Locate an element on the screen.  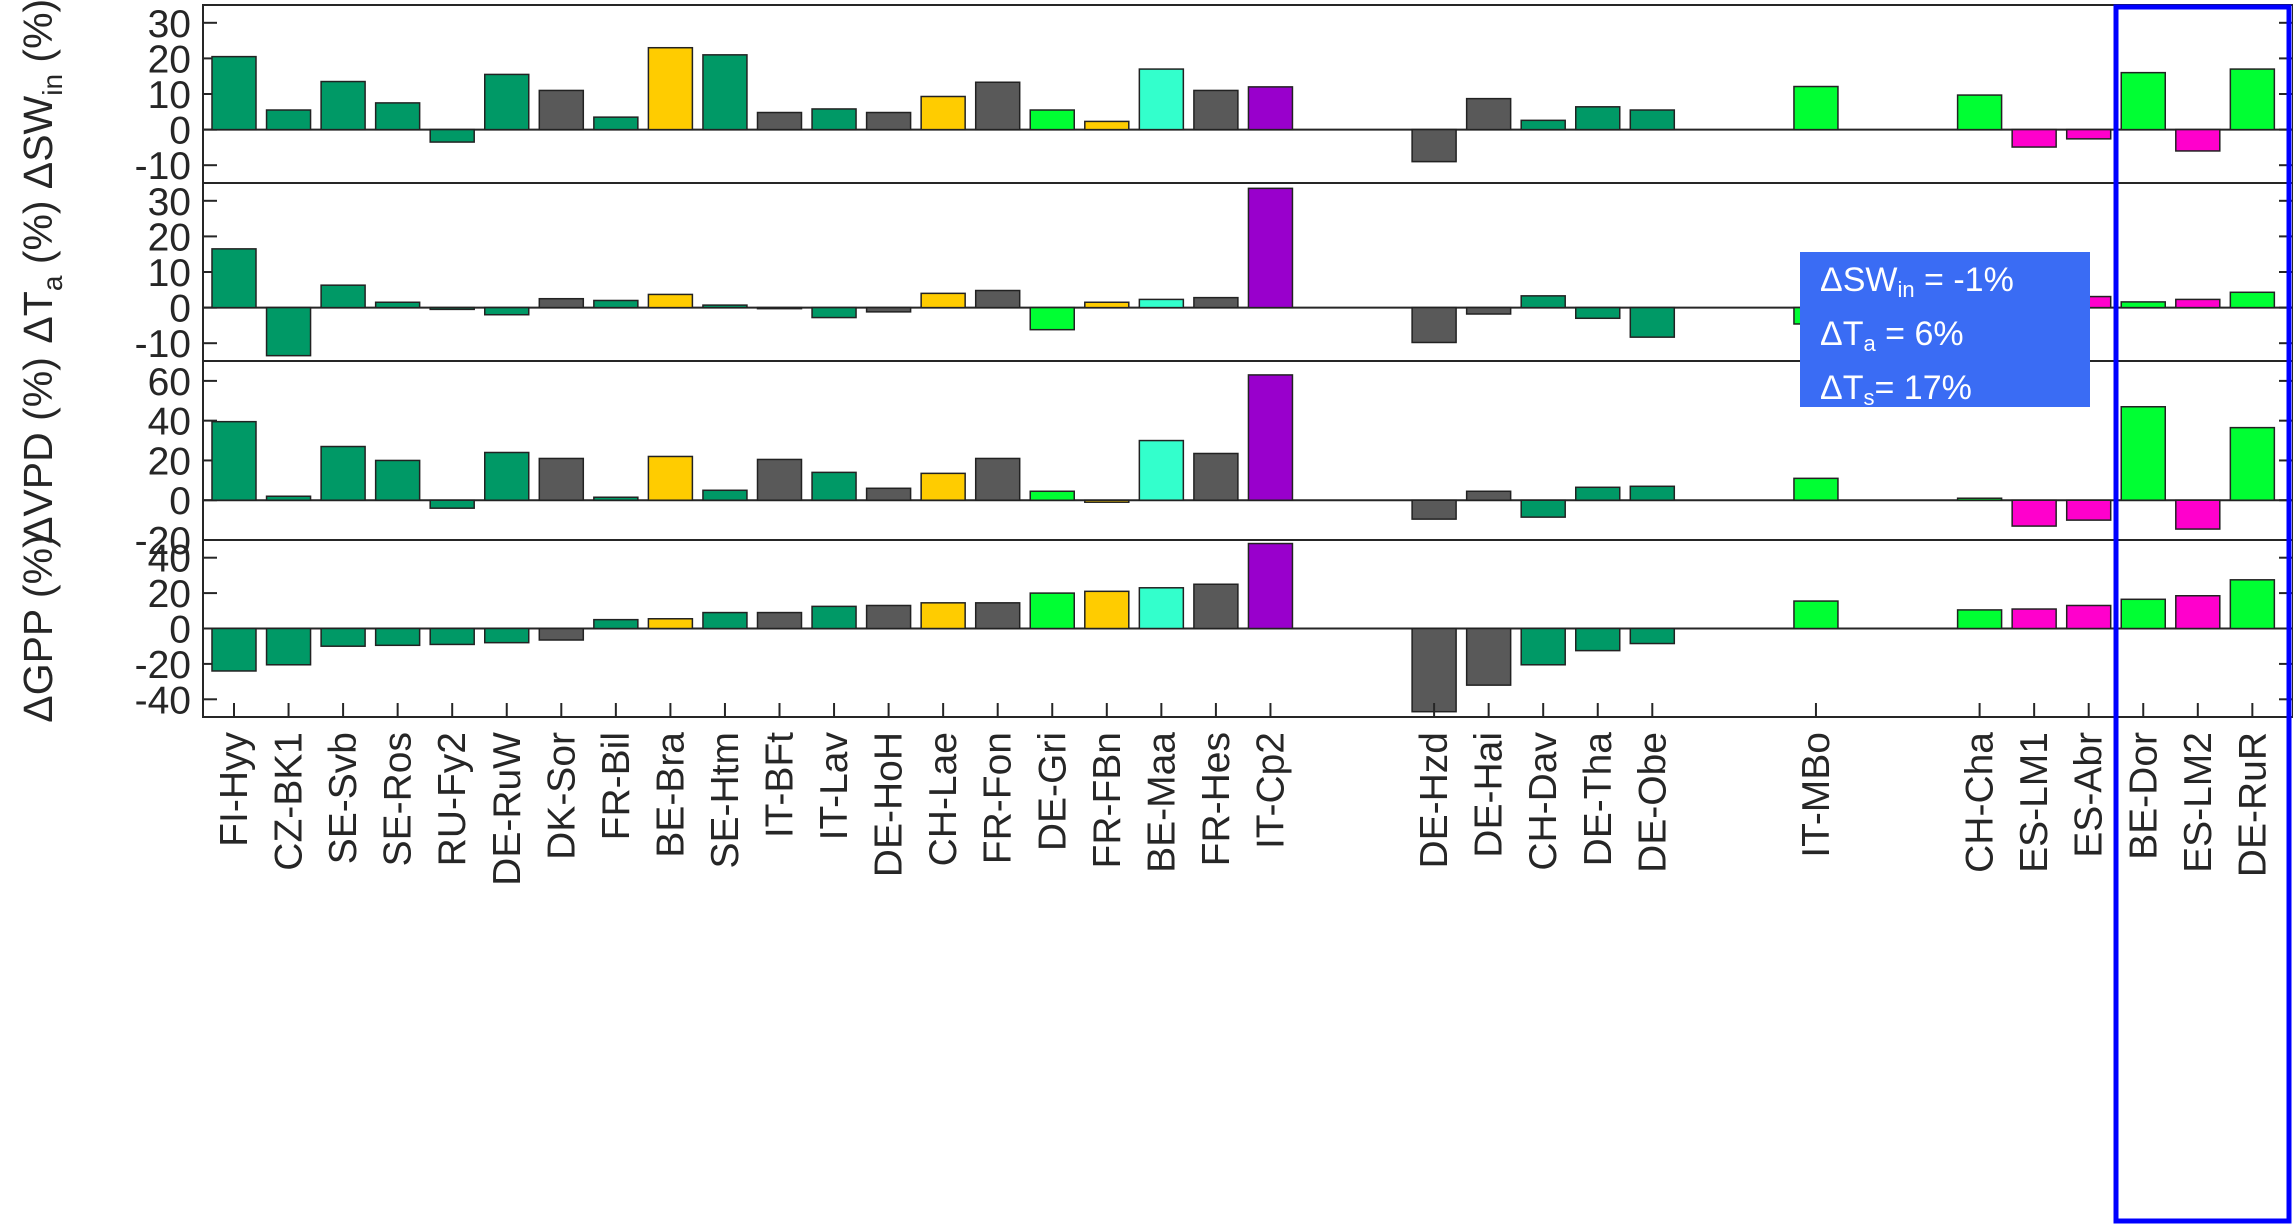
bar-SE-Ros is located at coordinates (397, 116).